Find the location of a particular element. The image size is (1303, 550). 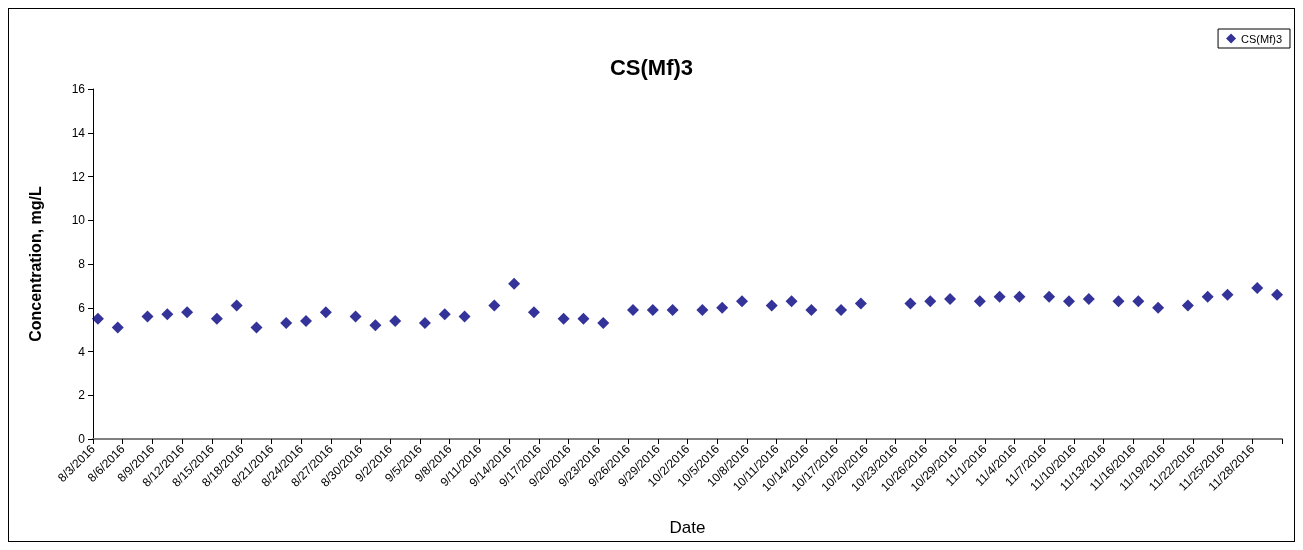

y-tick-label: 16 is located at coordinates (78, 89).